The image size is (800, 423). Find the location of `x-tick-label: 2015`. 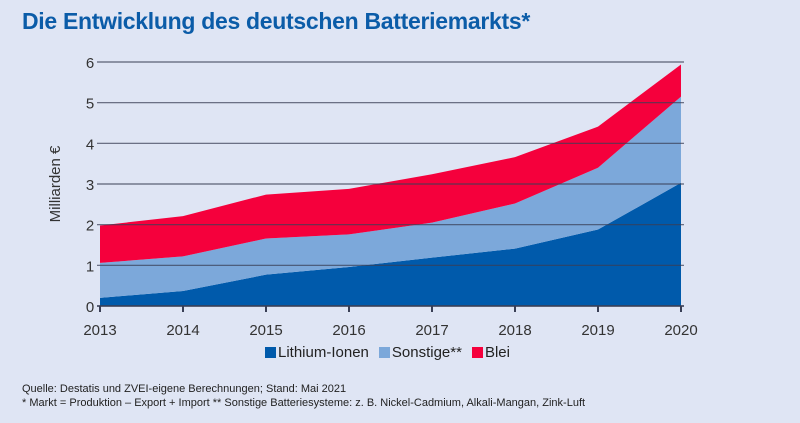

x-tick-label: 2015 is located at coordinates (265, 330).